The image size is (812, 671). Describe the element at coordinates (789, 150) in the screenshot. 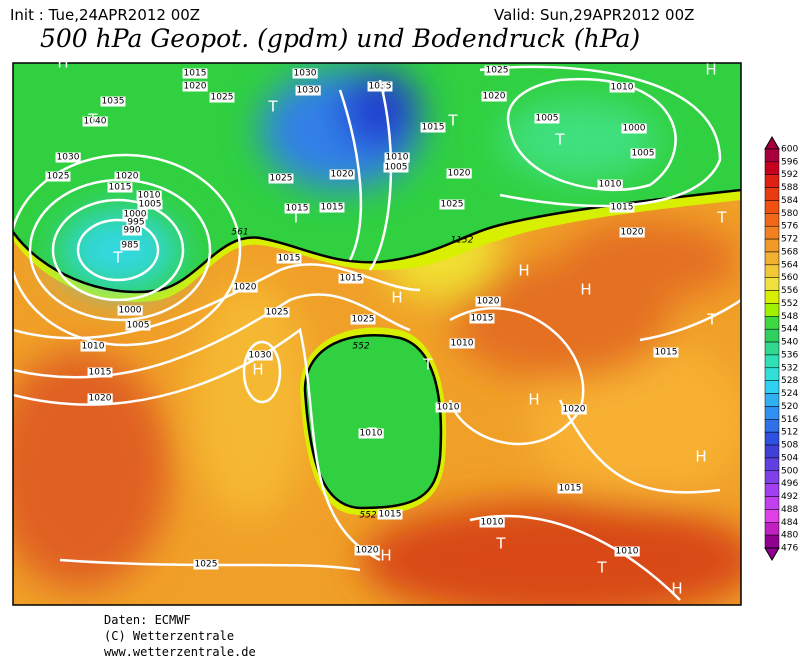

I see `colorbar-label: 600` at that location.